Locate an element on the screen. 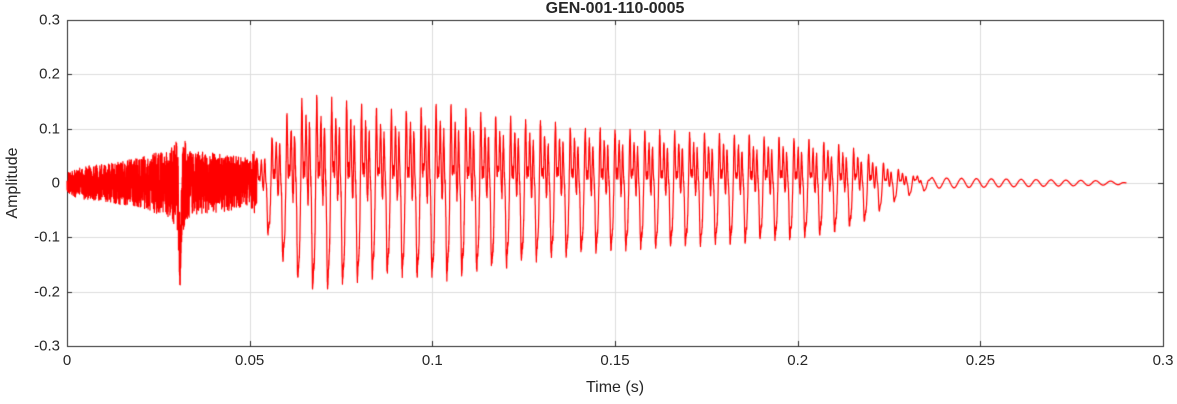 The height and width of the screenshot is (404, 1177). x-tick-label: 0 is located at coordinates (67, 360).